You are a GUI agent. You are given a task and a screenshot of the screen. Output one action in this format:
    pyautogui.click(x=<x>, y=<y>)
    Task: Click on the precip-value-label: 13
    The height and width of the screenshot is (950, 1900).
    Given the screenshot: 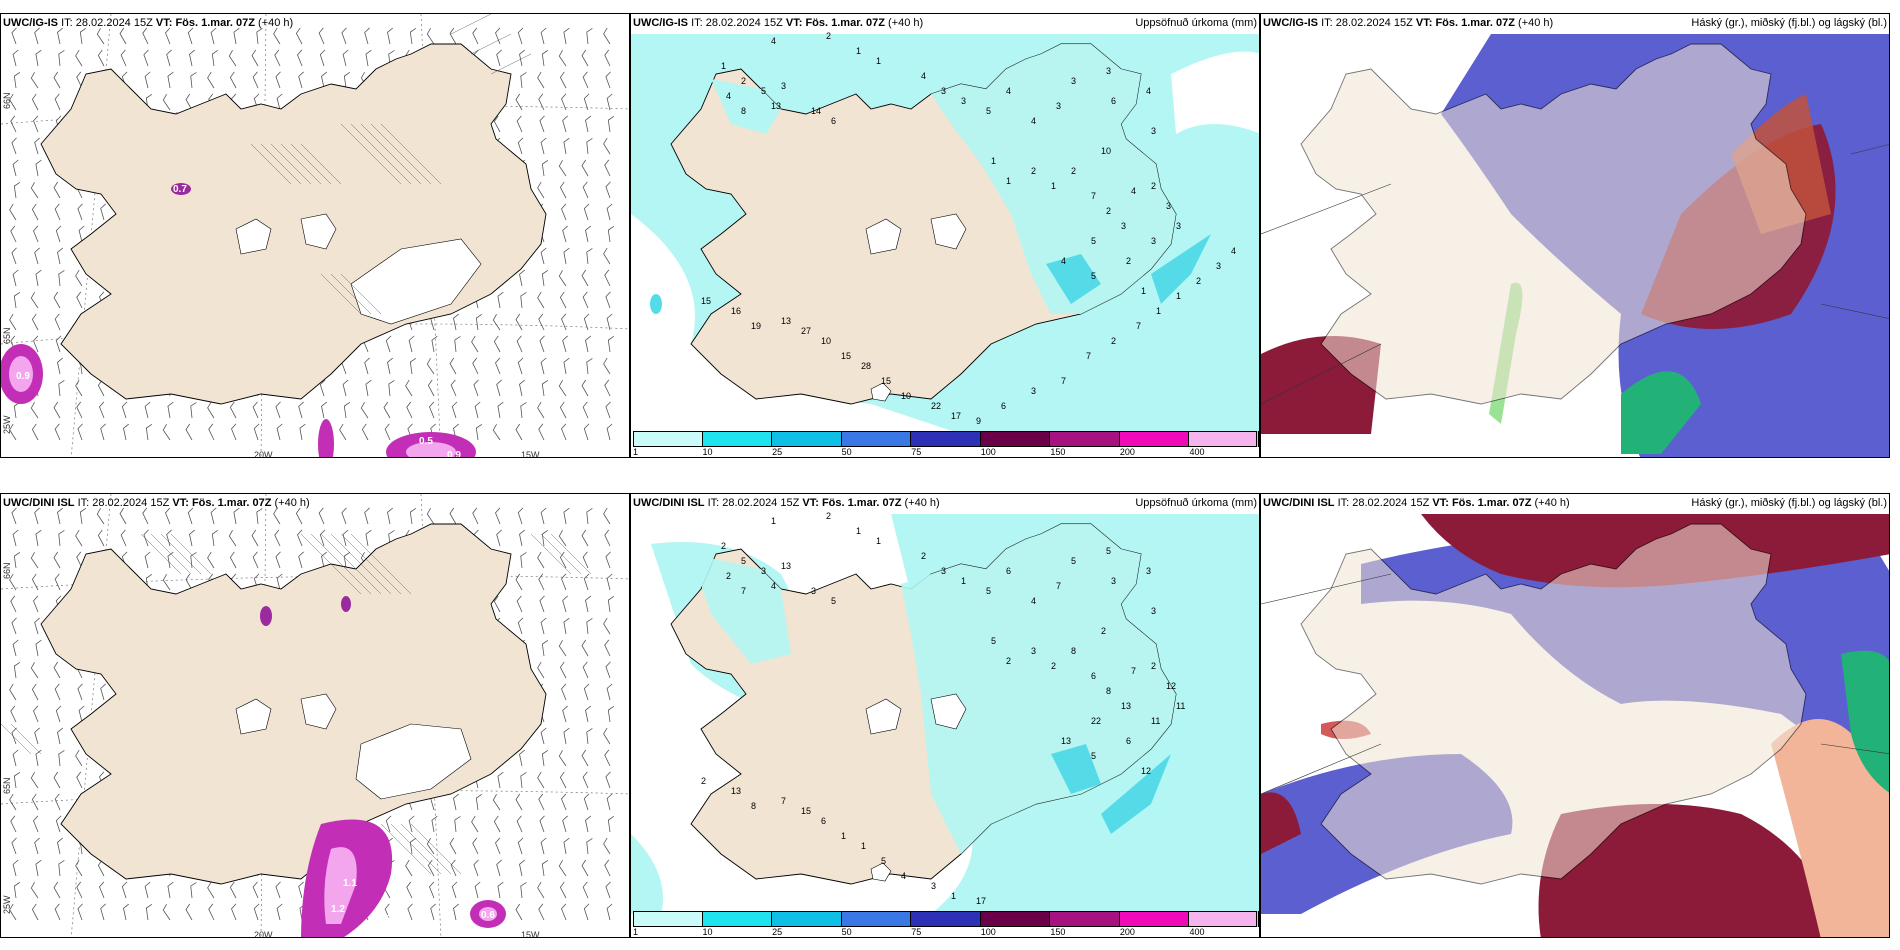 What is the action you would take?
    pyautogui.click(x=736, y=791)
    